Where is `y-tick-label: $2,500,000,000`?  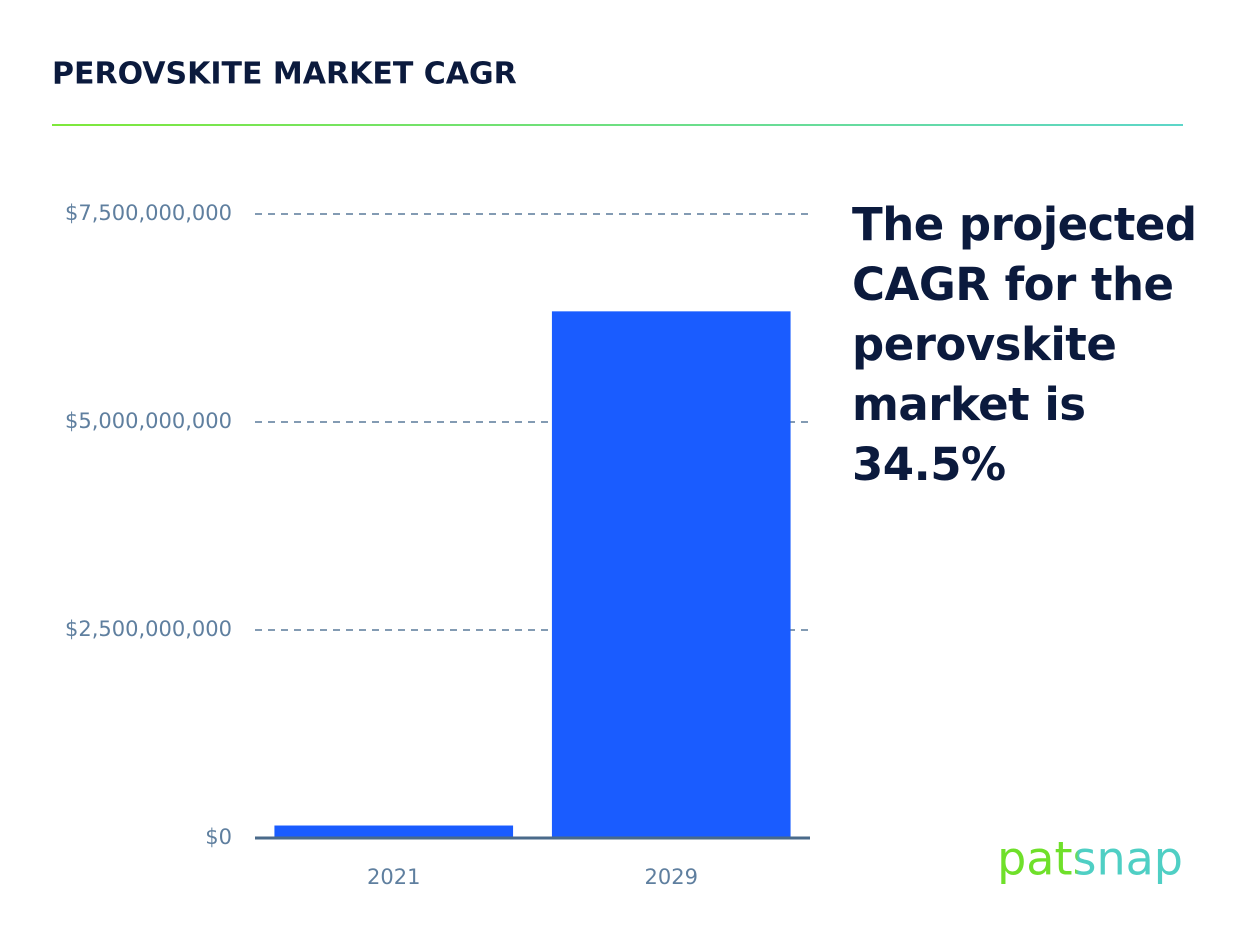
y-tick-label: $2,500,000,000 is located at coordinates (148, 629).